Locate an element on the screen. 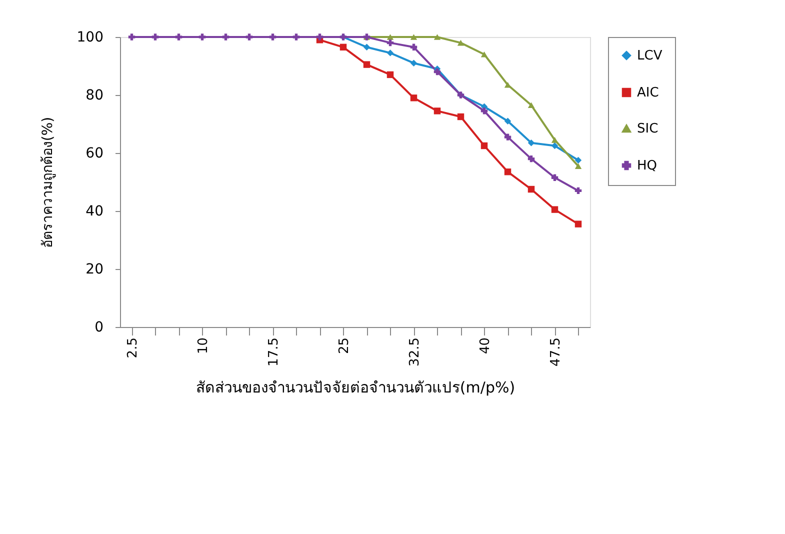  x-axis-title: สัดส่วนของจำนวนปัจจัยต่อจำนวนตัวแปร(m/p%) is located at coordinates (356, 387).